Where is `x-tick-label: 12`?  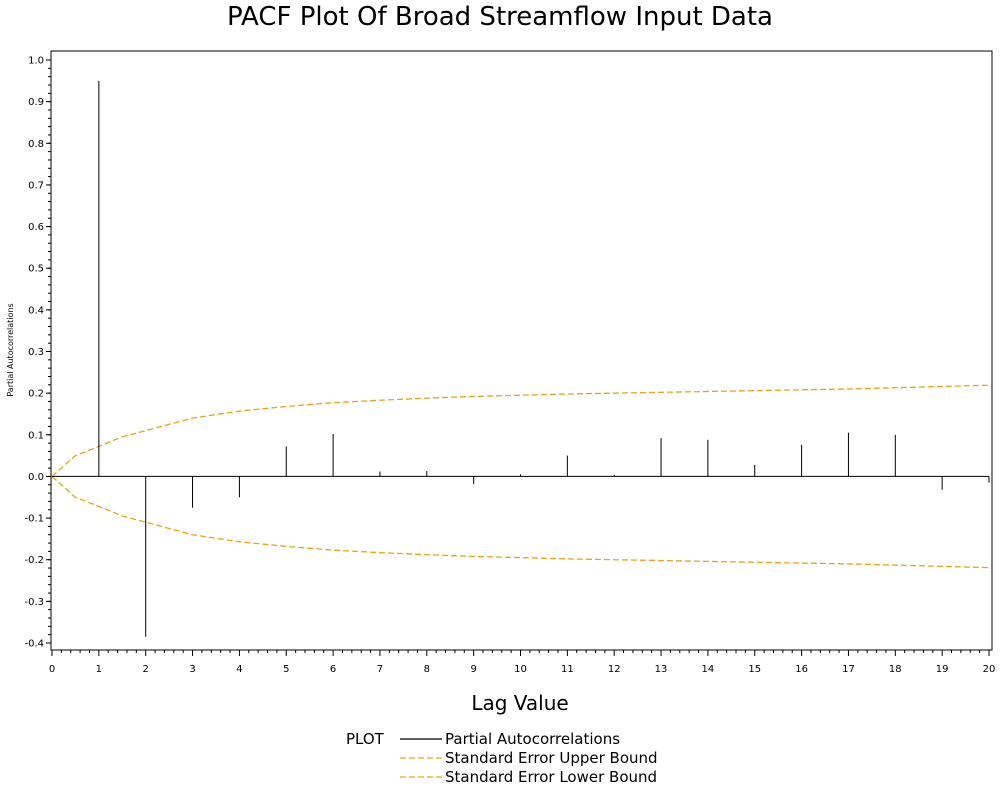
x-tick-label: 12 is located at coordinates (614, 669).